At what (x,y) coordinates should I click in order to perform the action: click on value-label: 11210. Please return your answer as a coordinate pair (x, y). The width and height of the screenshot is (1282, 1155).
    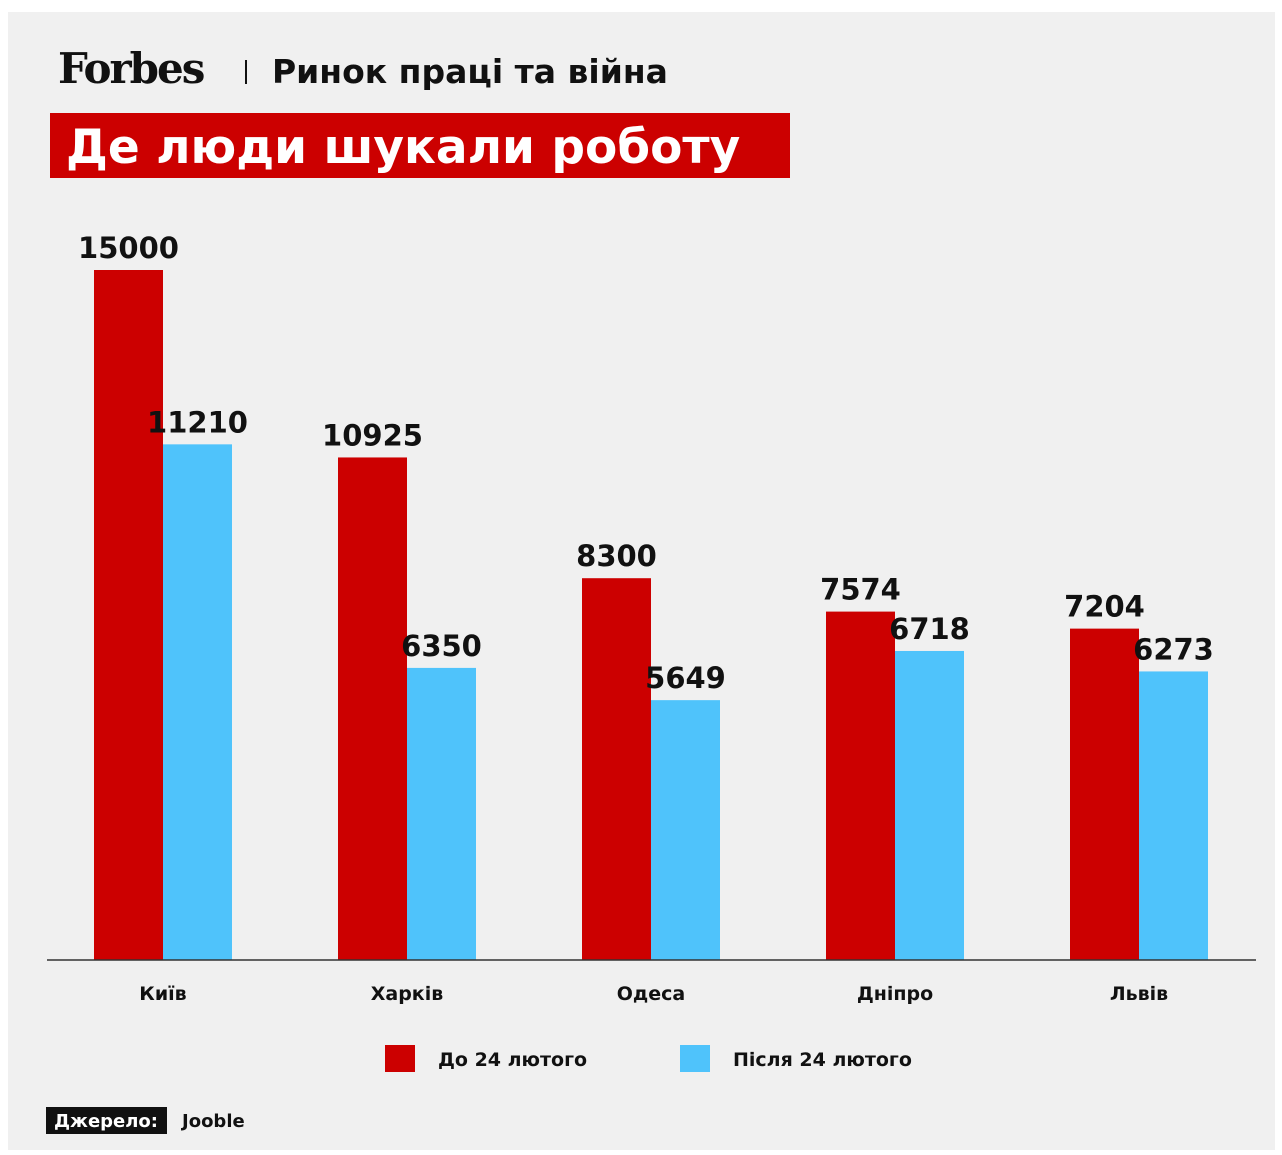
    Looking at the image, I should click on (197, 422).